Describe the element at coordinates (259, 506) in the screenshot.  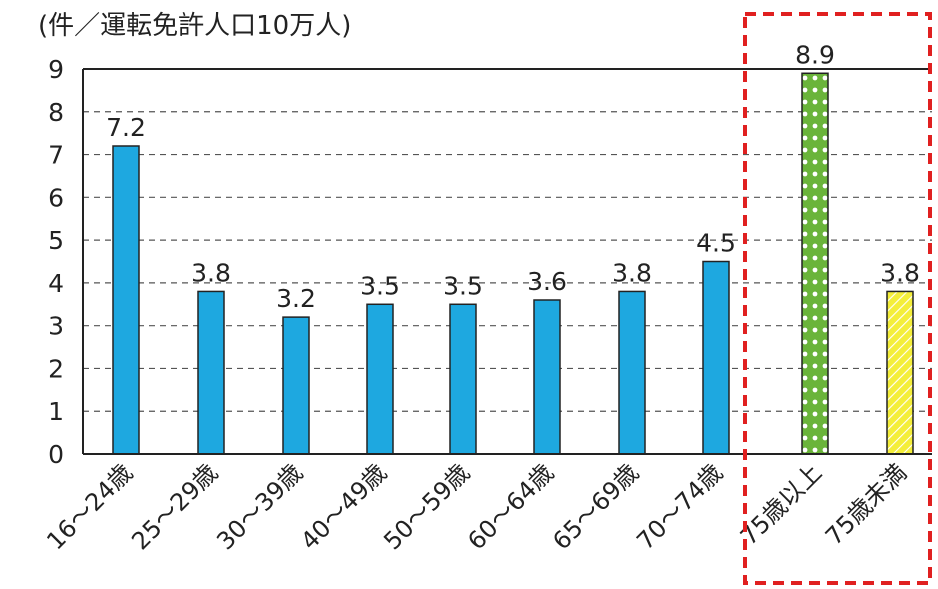
I see `x-tick-label: 30～39歳` at that location.